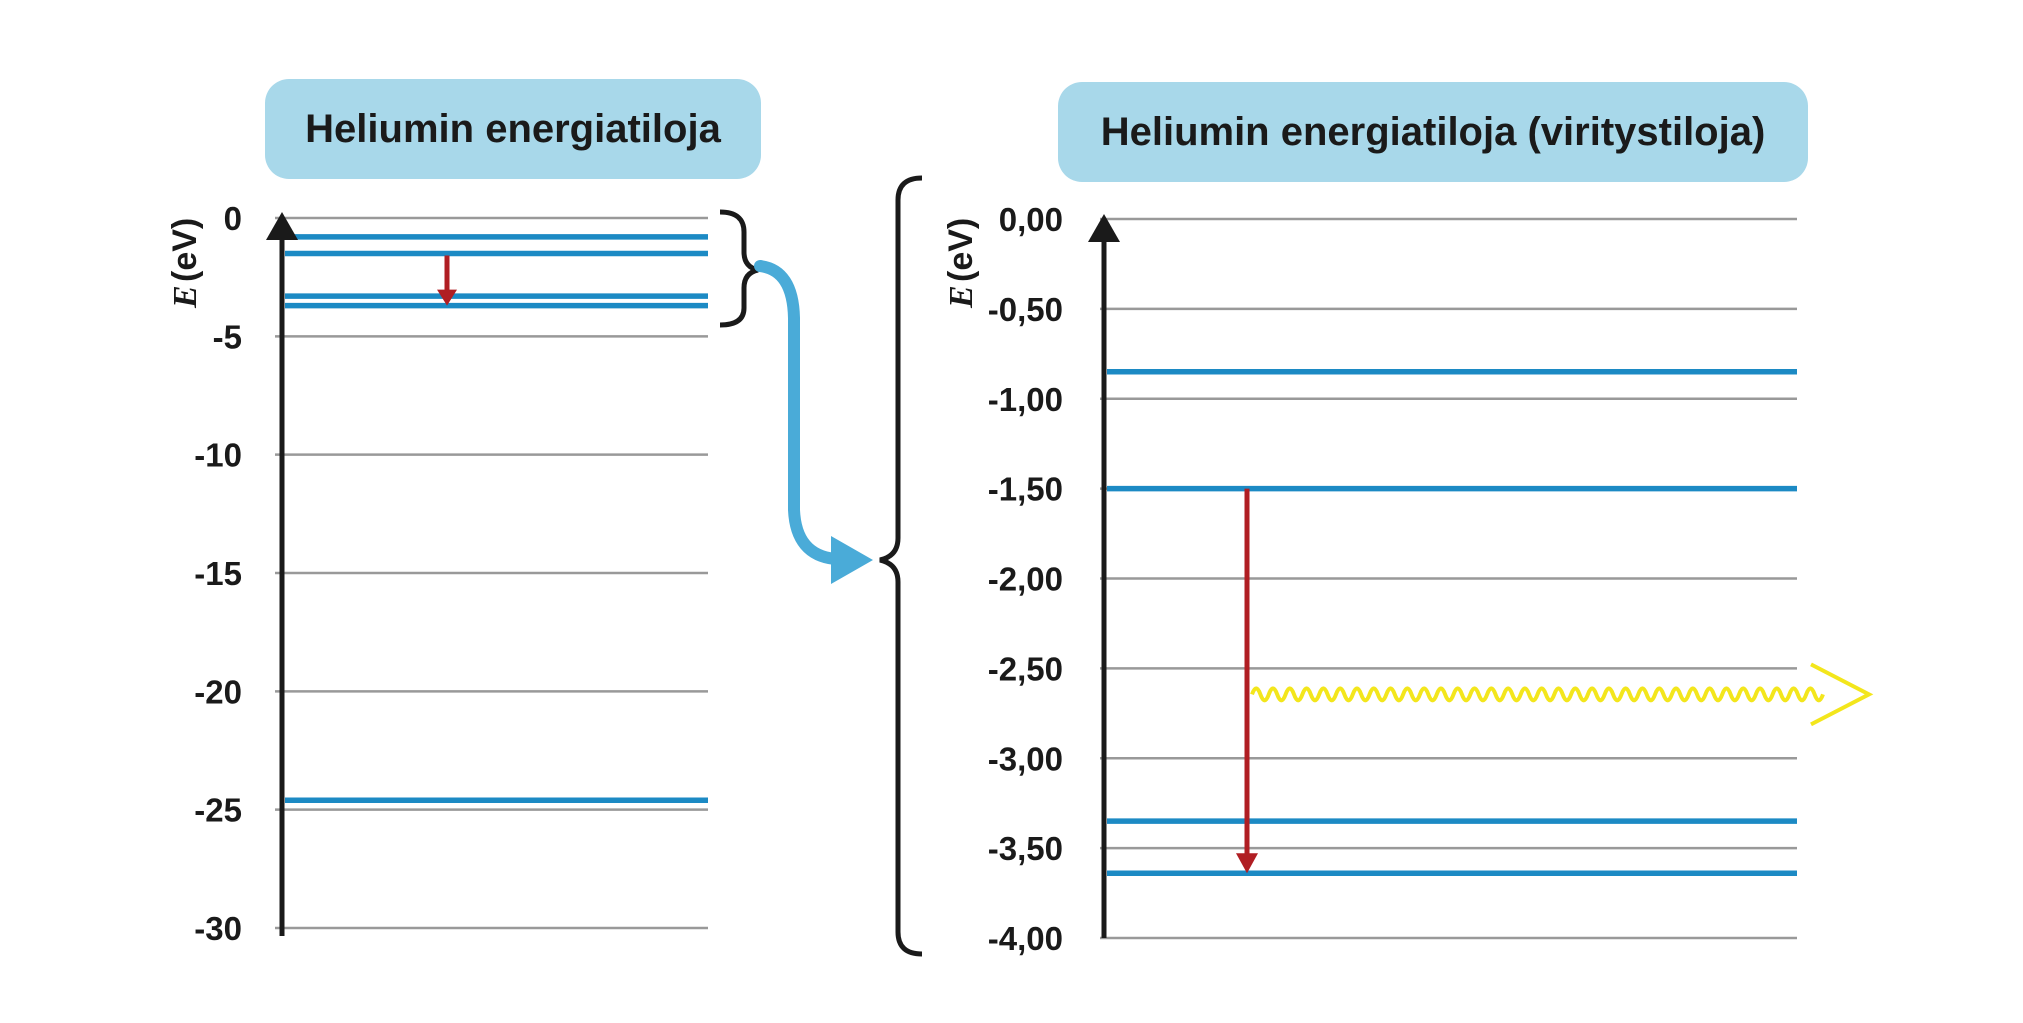 The image size is (2023, 1023). I want to click on left-tick-labels: 0 -5 -10 -15 -20 -25 -30, so click(218, 573).